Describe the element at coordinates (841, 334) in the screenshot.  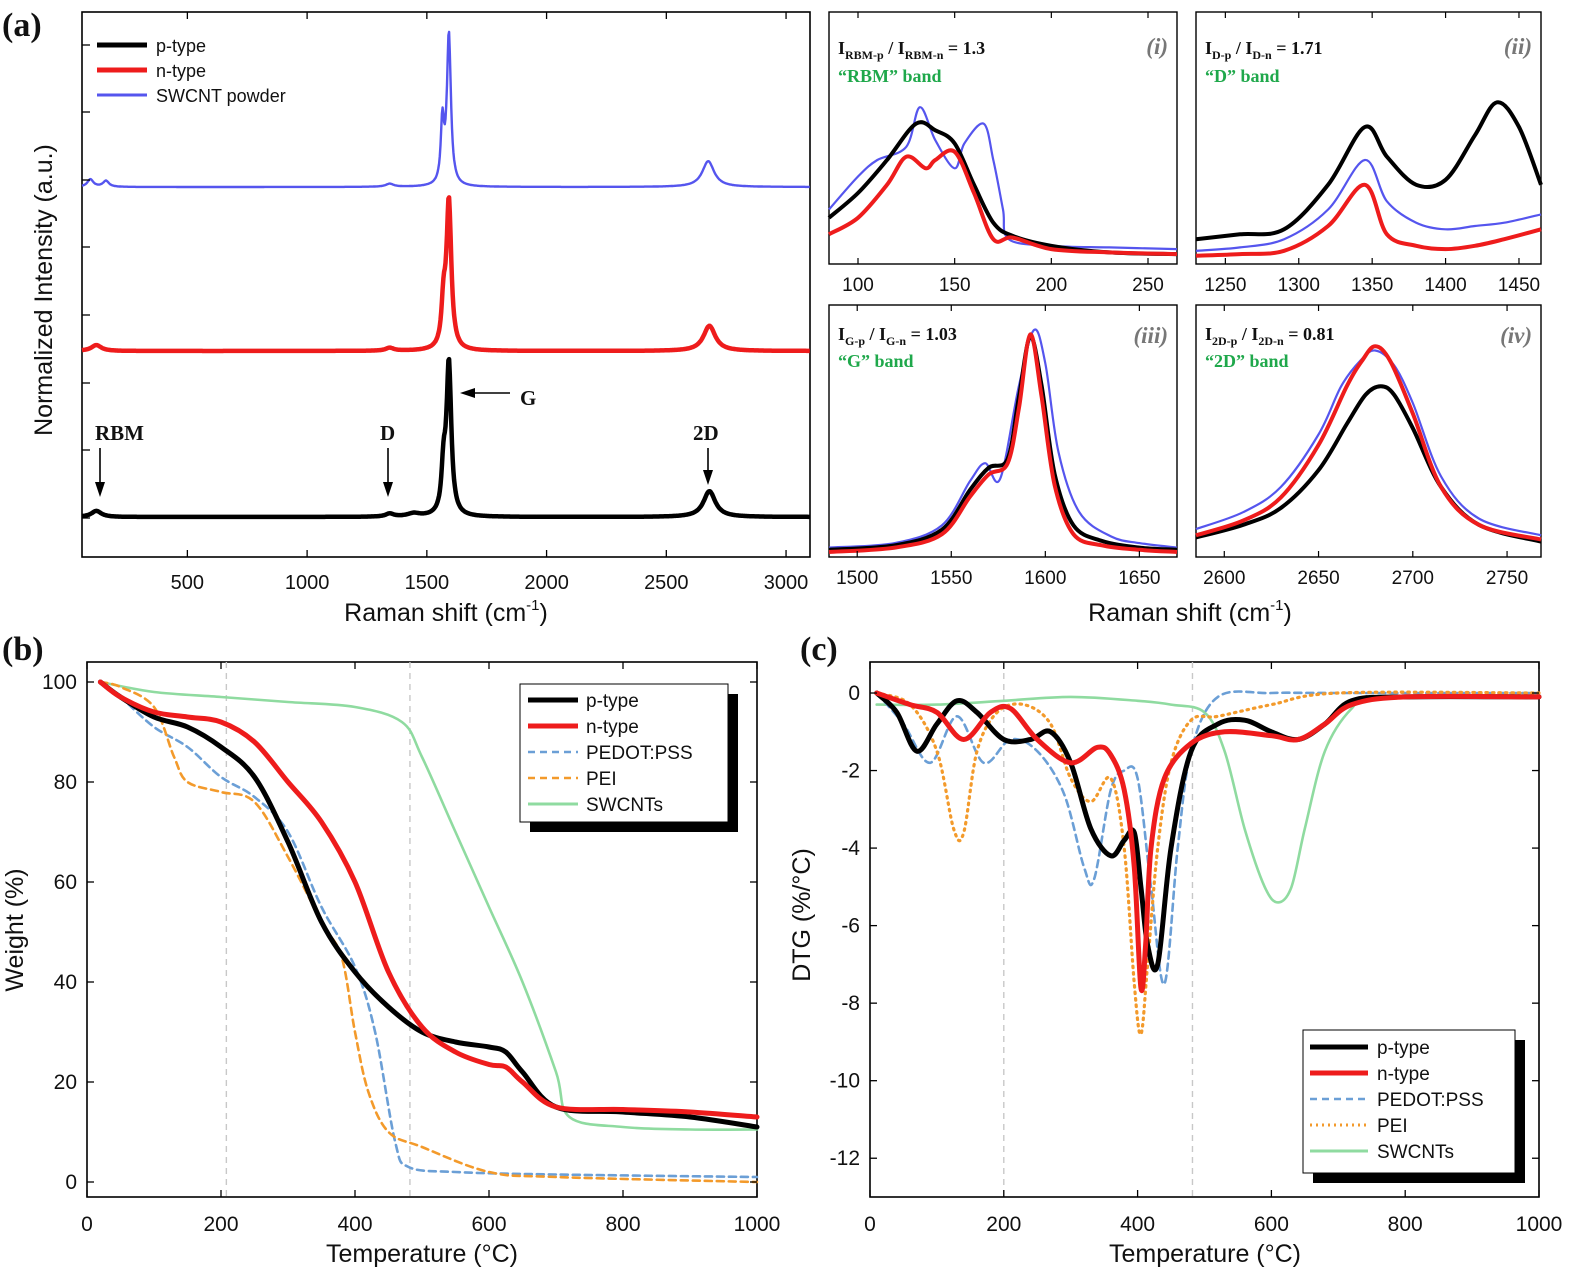
I see `inset-iii-ratio-main: I` at that location.